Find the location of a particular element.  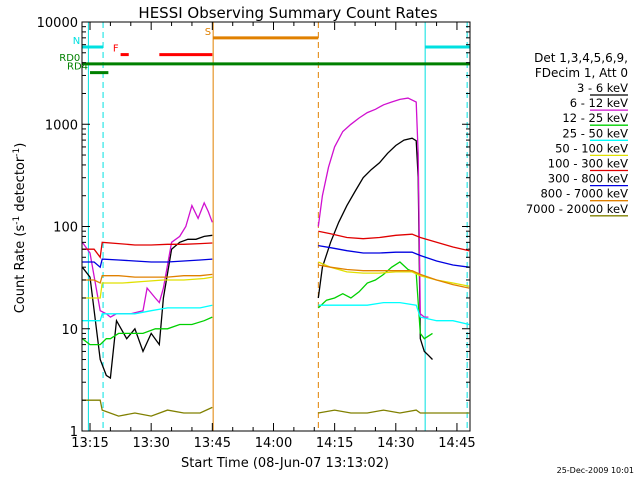

legend-entry-1: 6 - 12 keV is located at coordinates (599, 103).